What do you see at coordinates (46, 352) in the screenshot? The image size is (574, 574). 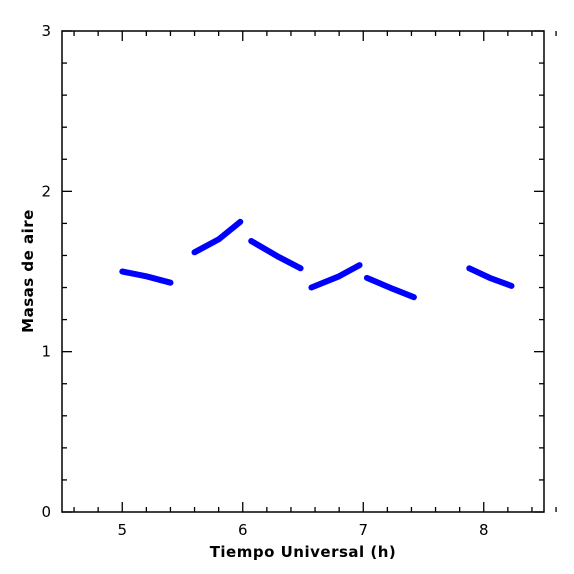 I see `y-tick-label: 1` at bounding box center [46, 352].